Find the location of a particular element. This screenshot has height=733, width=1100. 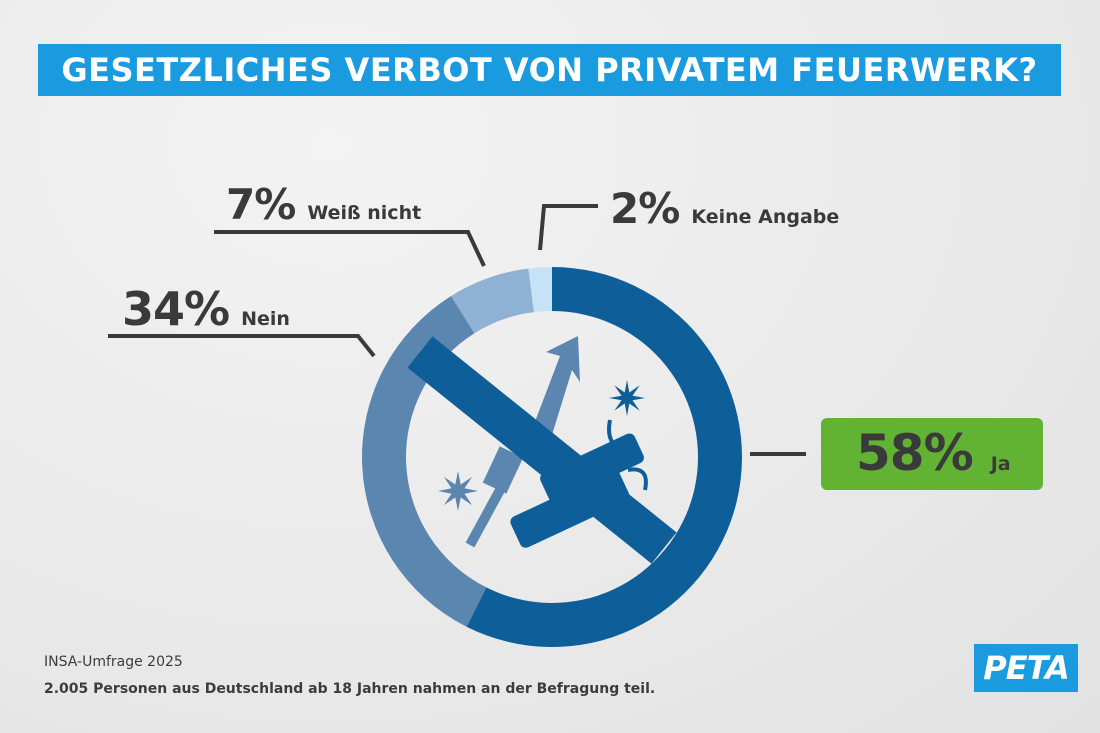

slice-keine-angabe is located at coordinates (540, 290).